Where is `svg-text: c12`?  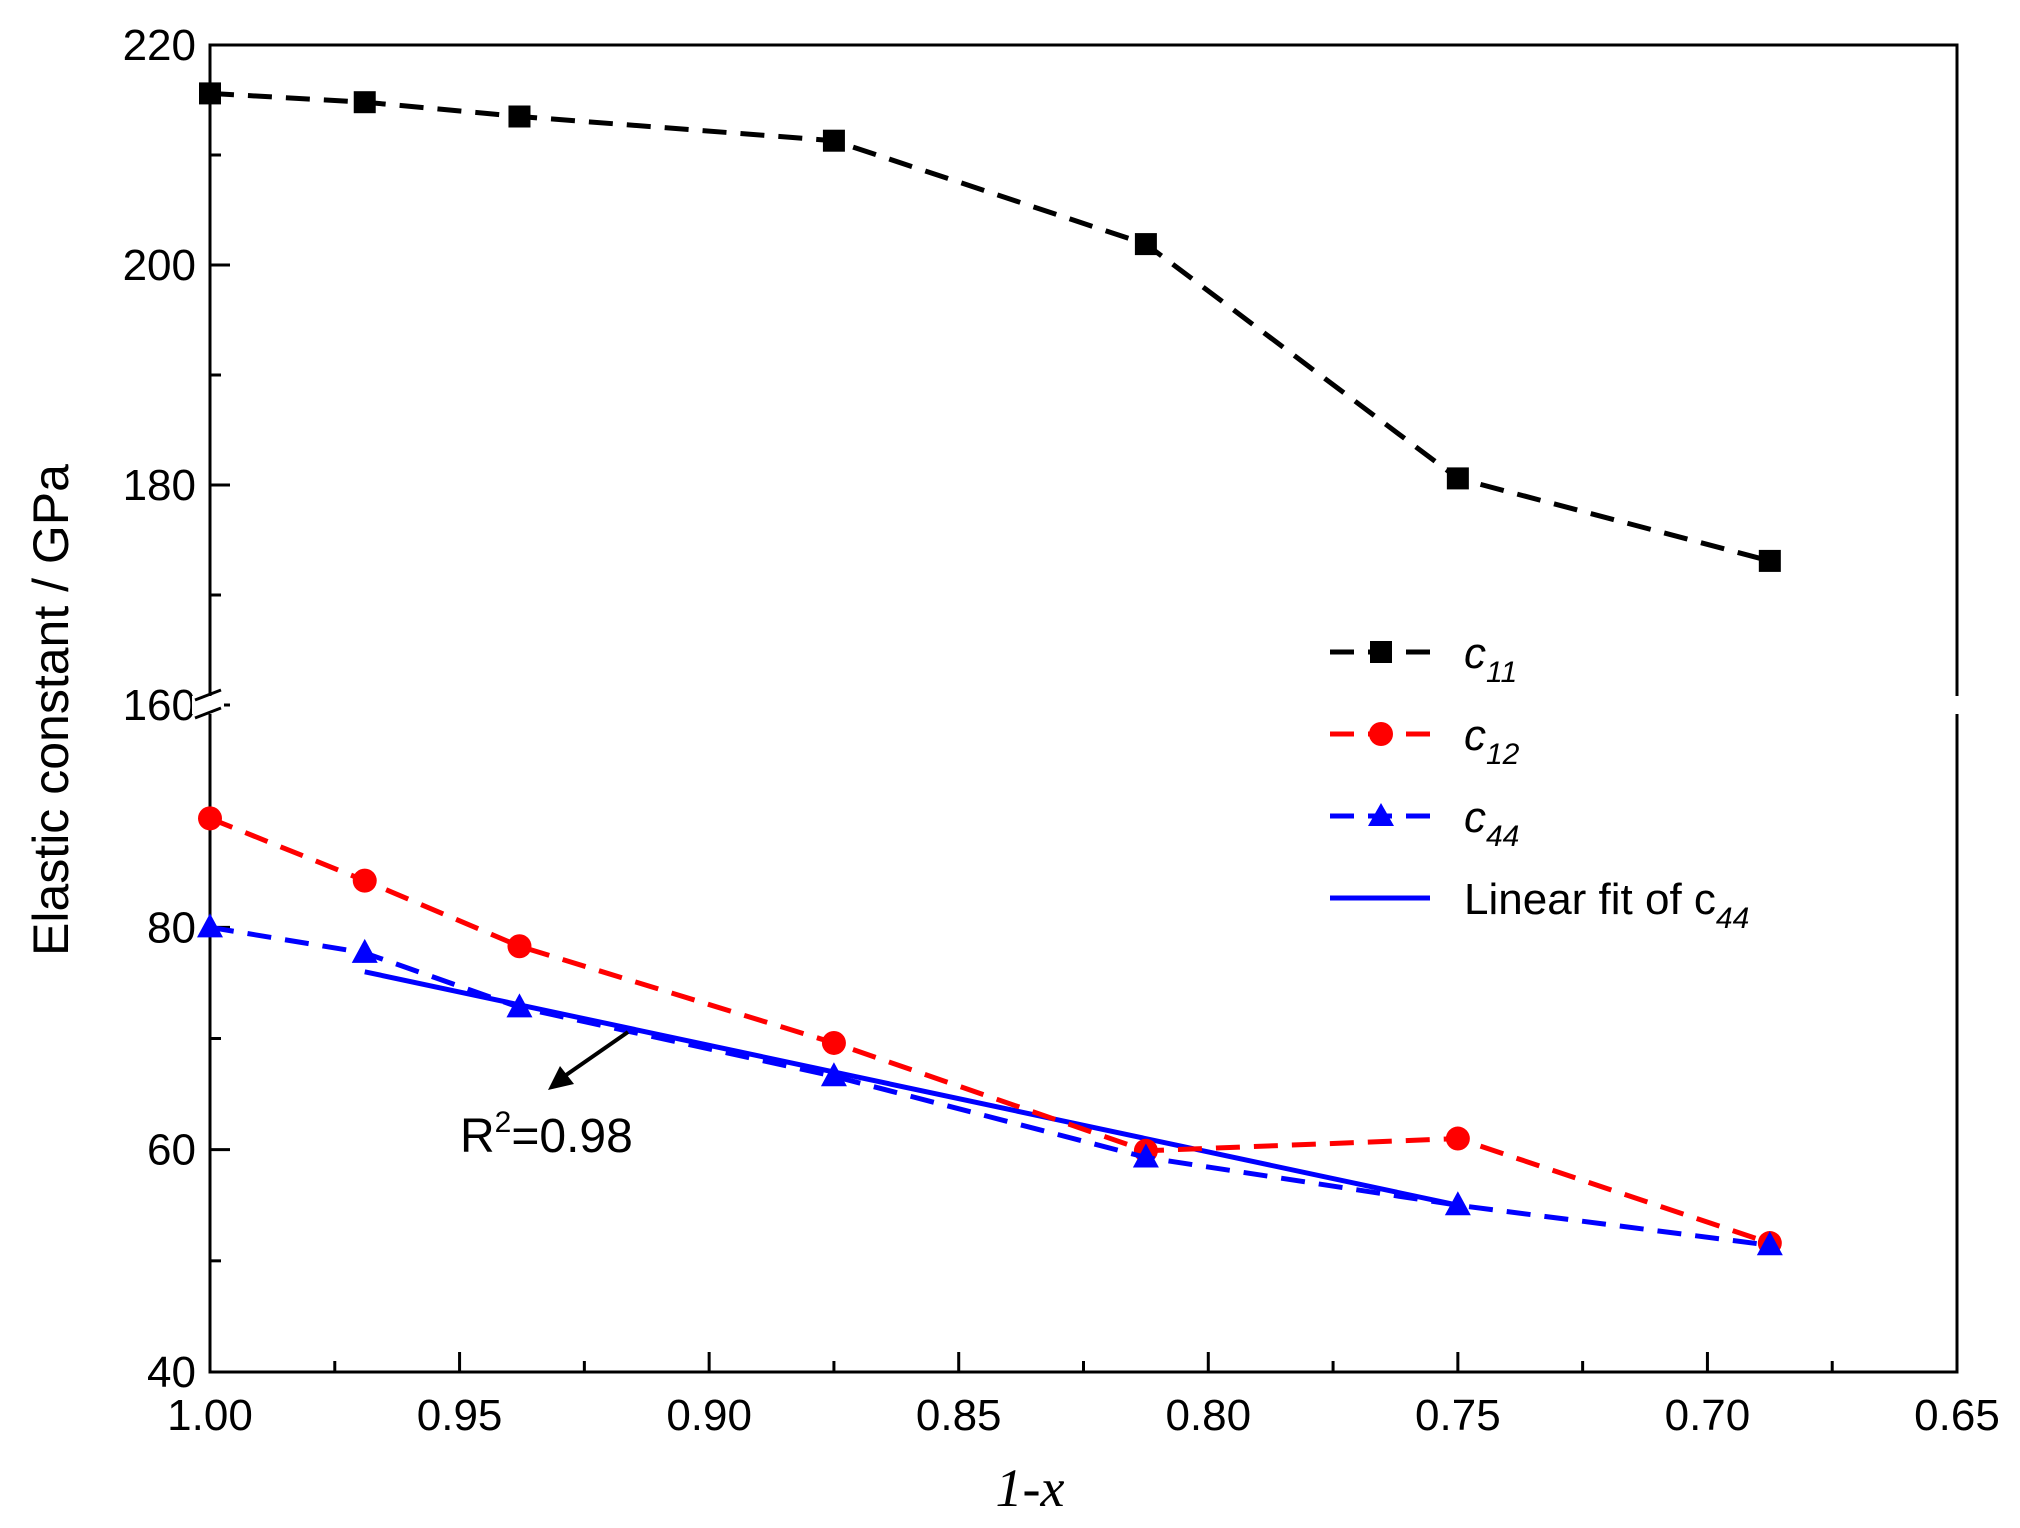
svg-text: c12 is located at coordinates (1492, 741).